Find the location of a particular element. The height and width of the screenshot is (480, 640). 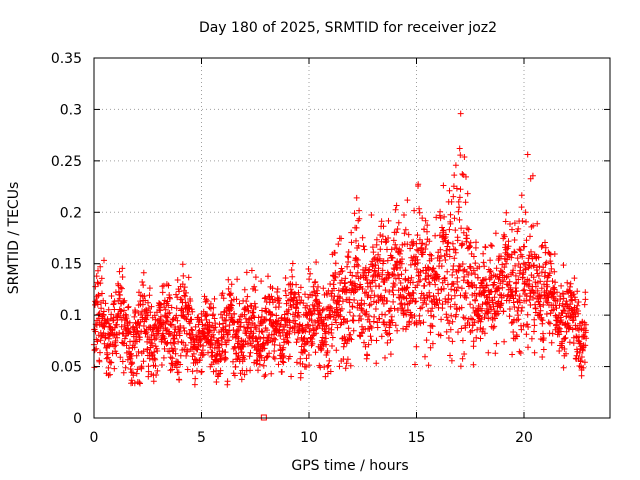

y-tick-label: 0.2 is located at coordinates (71, 213).